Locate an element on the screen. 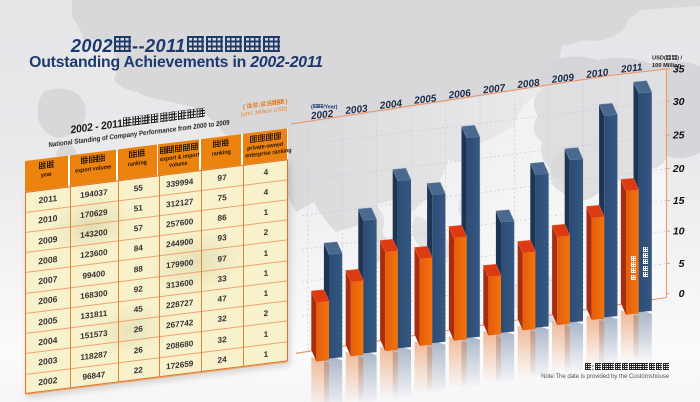 Image resolution: width=700 pixels, height=402 pixels. svg-text: 25 is located at coordinates (678, 136).